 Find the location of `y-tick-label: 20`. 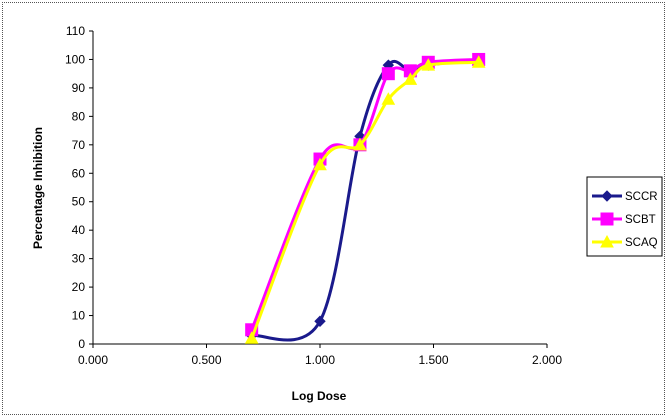

y-tick-label: 20 is located at coordinates (79, 287).